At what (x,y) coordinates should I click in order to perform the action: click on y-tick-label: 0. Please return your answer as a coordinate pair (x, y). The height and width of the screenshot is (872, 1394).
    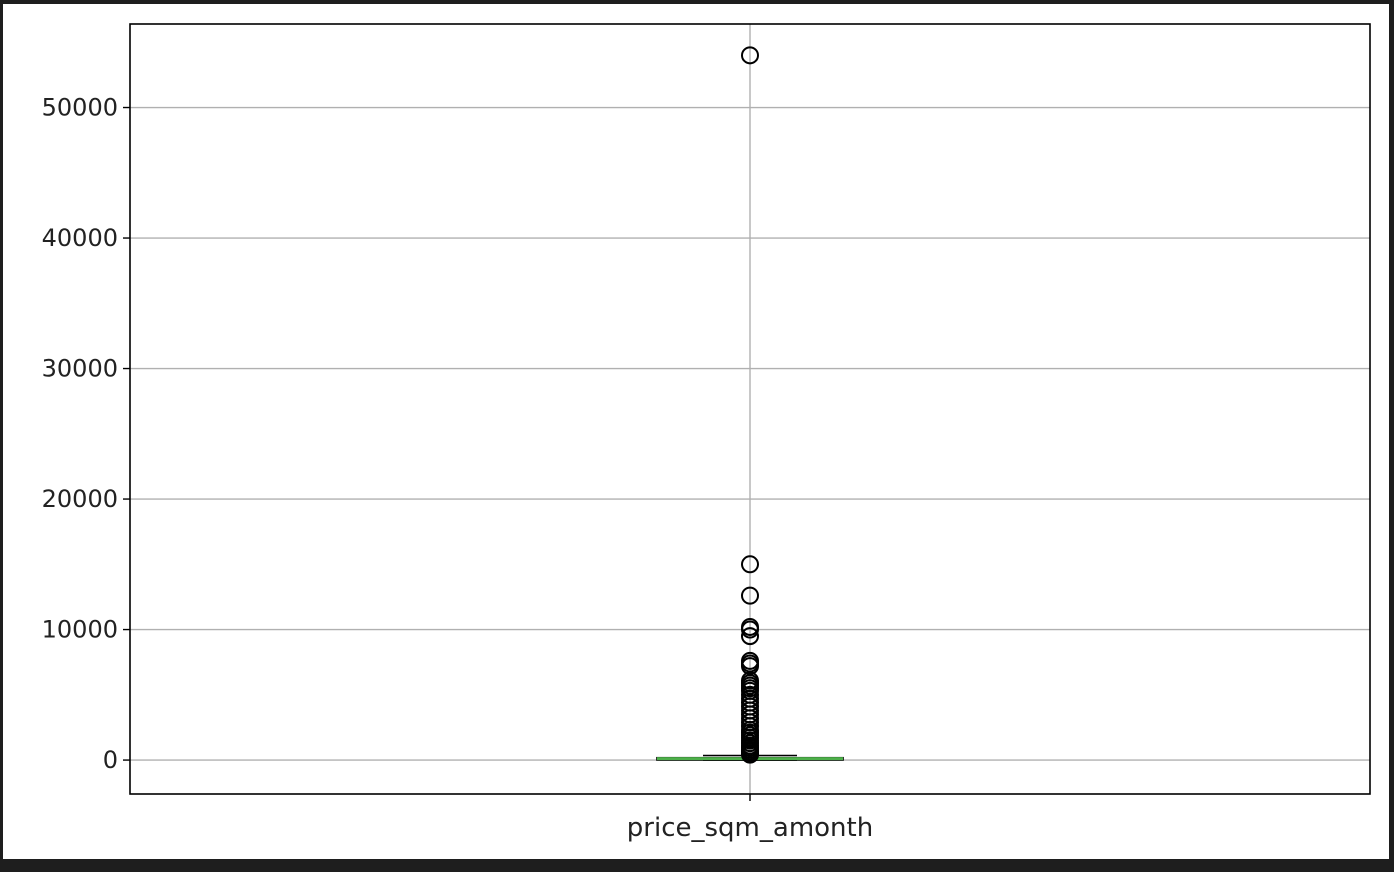
    Looking at the image, I should click on (110, 760).